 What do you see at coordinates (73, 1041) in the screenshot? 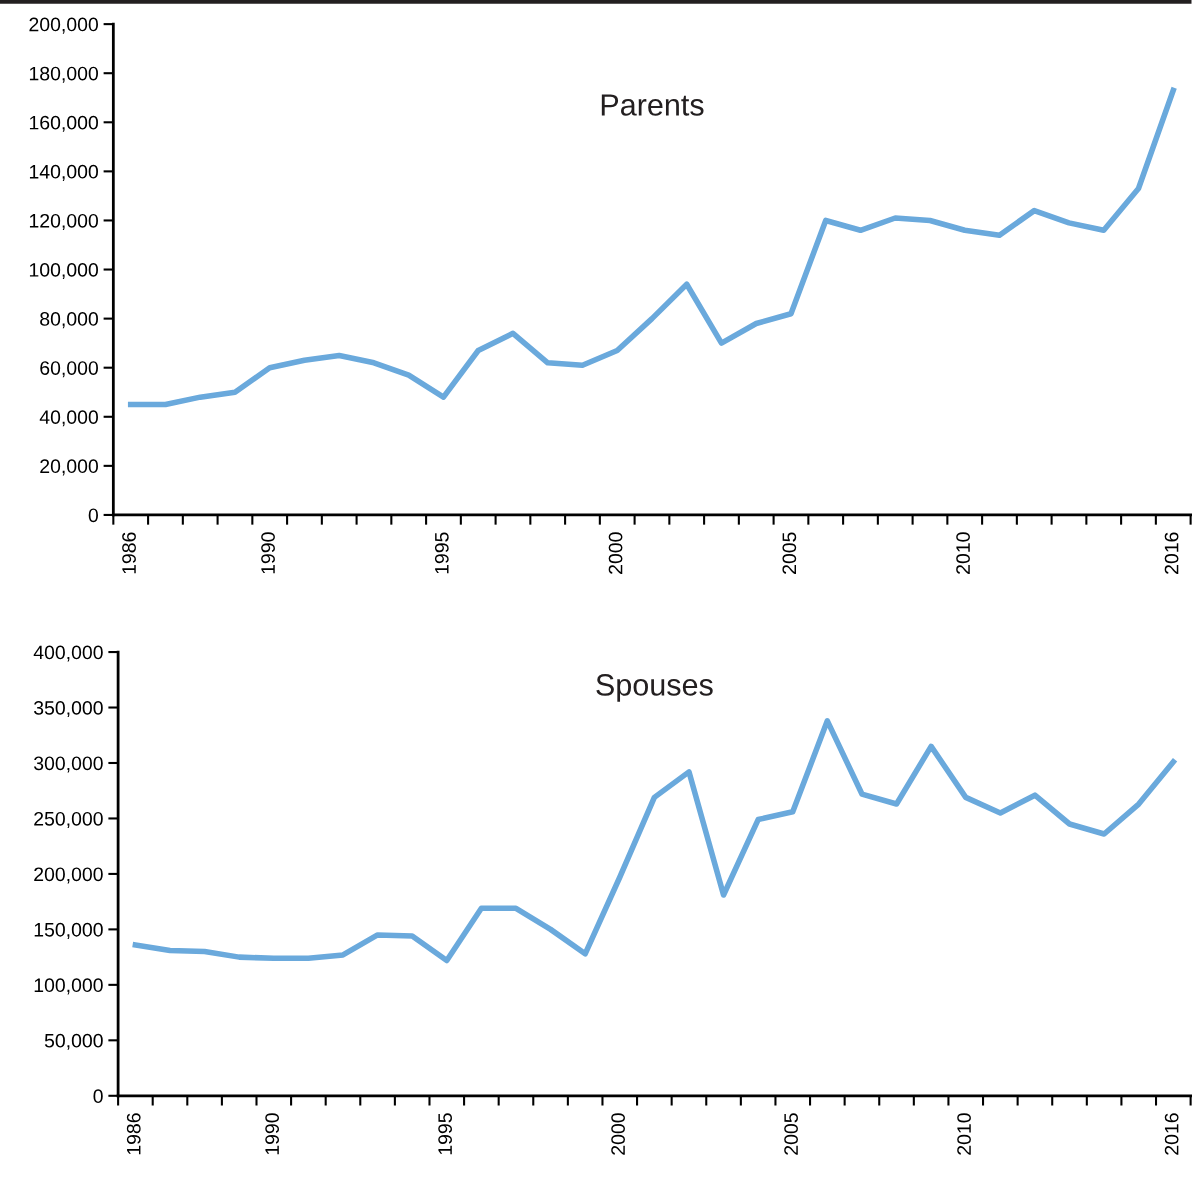
I see `y-tick-label: 50,000` at bounding box center [73, 1041].